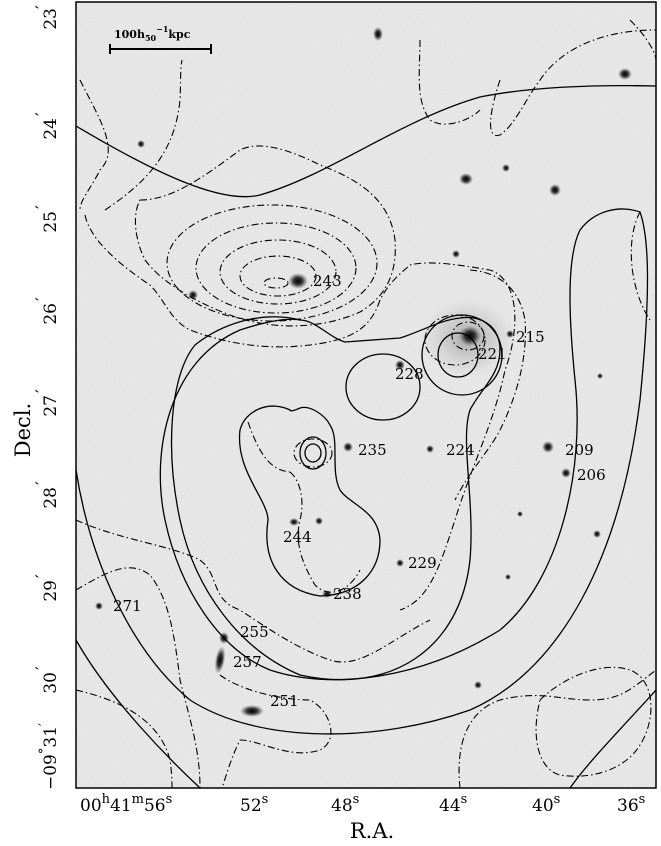  I want to click on galaxy-label: 228, so click(409, 374).